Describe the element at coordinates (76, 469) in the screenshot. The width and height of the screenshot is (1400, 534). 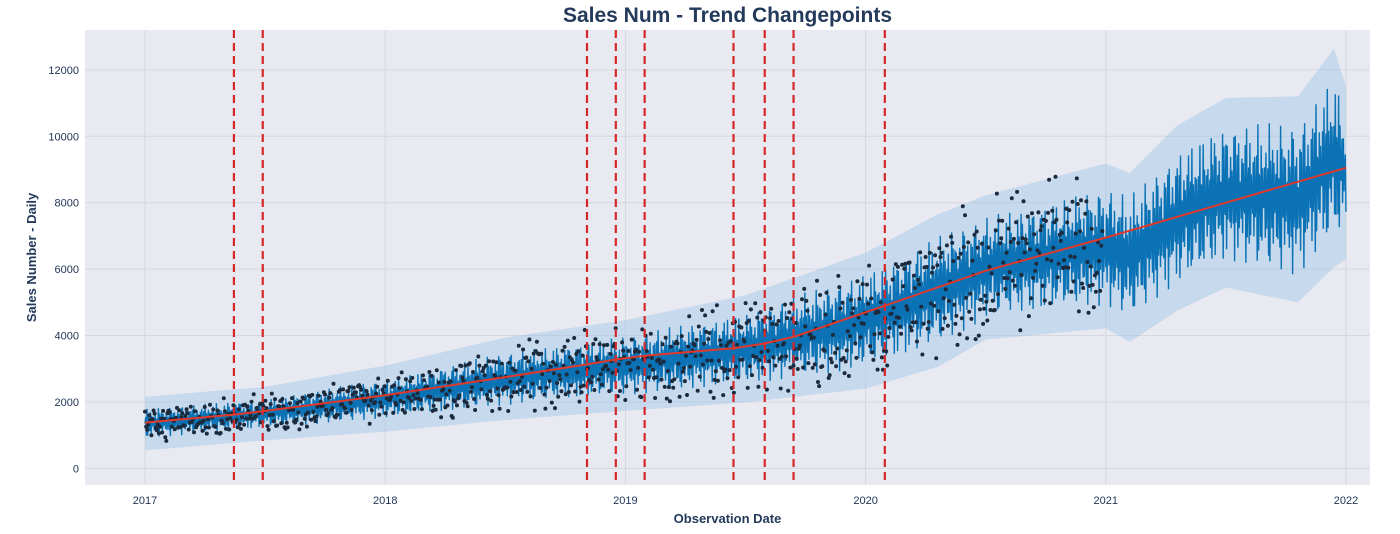
I see `y-tick-label: 0` at that location.